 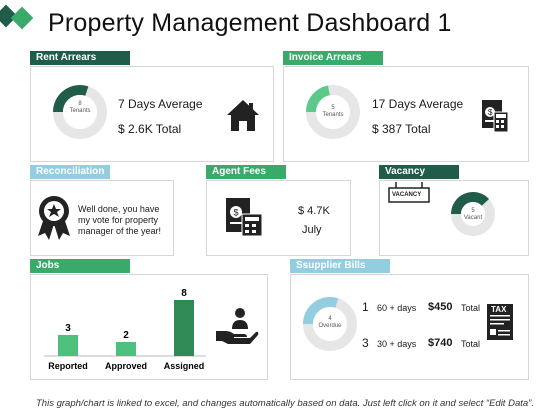 I want to click on reconciliation-message-line2: my vote for property, so click(x=118, y=220).